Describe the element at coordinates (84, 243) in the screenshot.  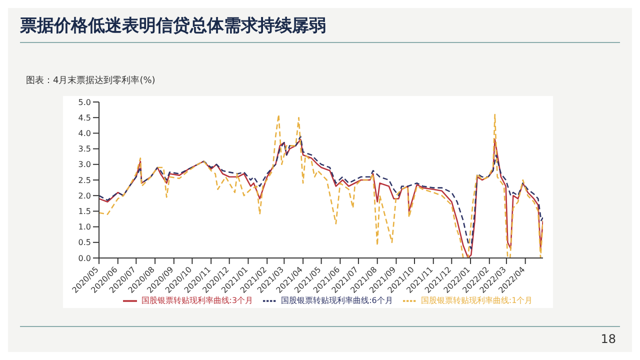
I see `y-tick-label: 0.5` at that location.